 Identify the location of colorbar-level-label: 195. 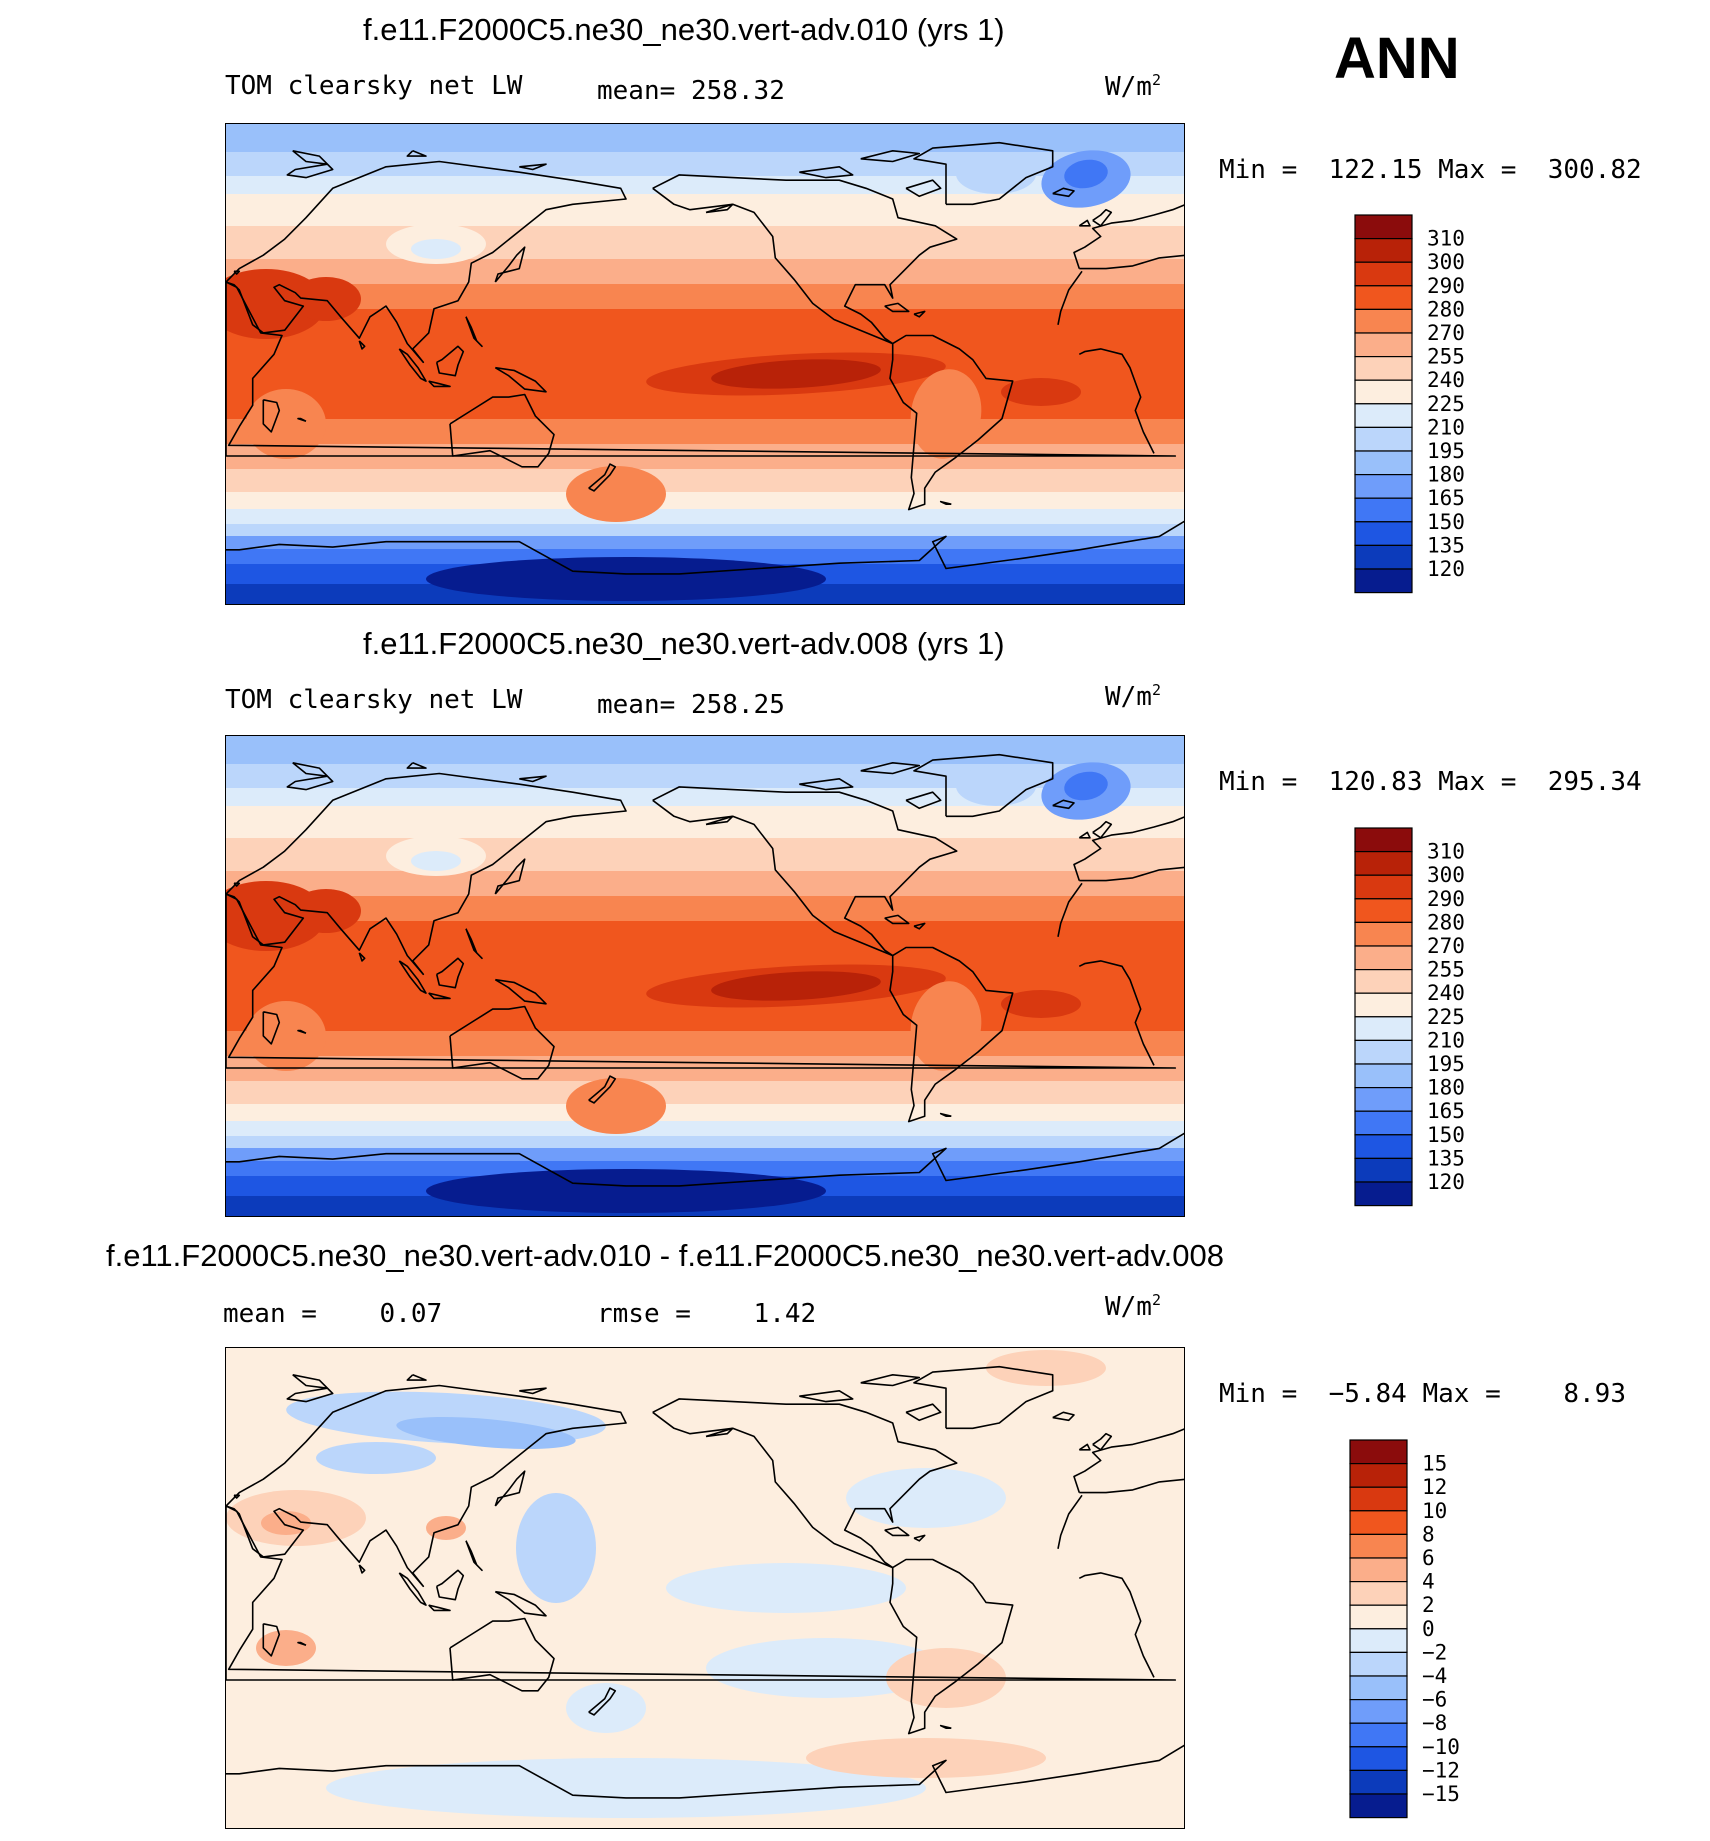
(1446, 1064).